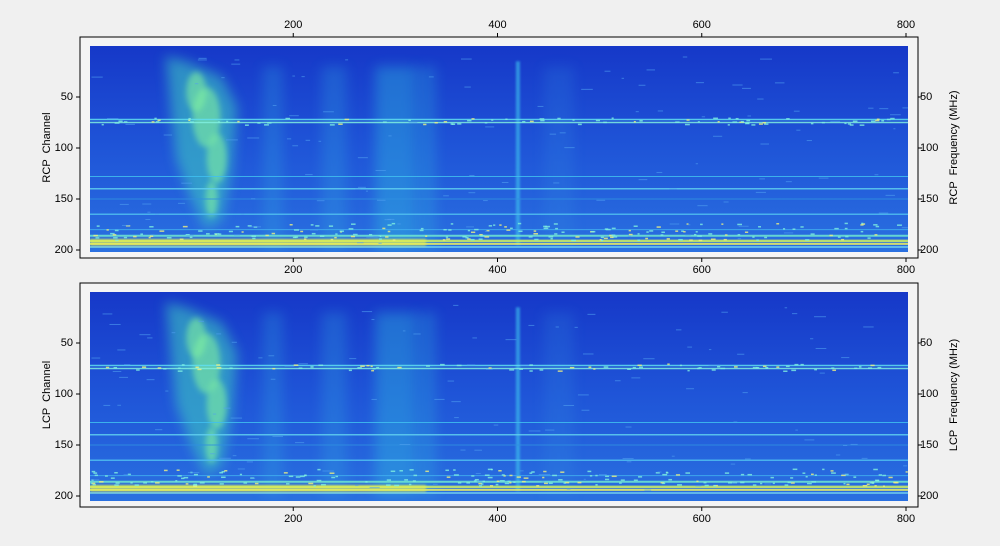 The image size is (1000, 546). What do you see at coordinates (47, 395) in the screenshot?
I see `y-axis-label: LCP Channel` at bounding box center [47, 395].